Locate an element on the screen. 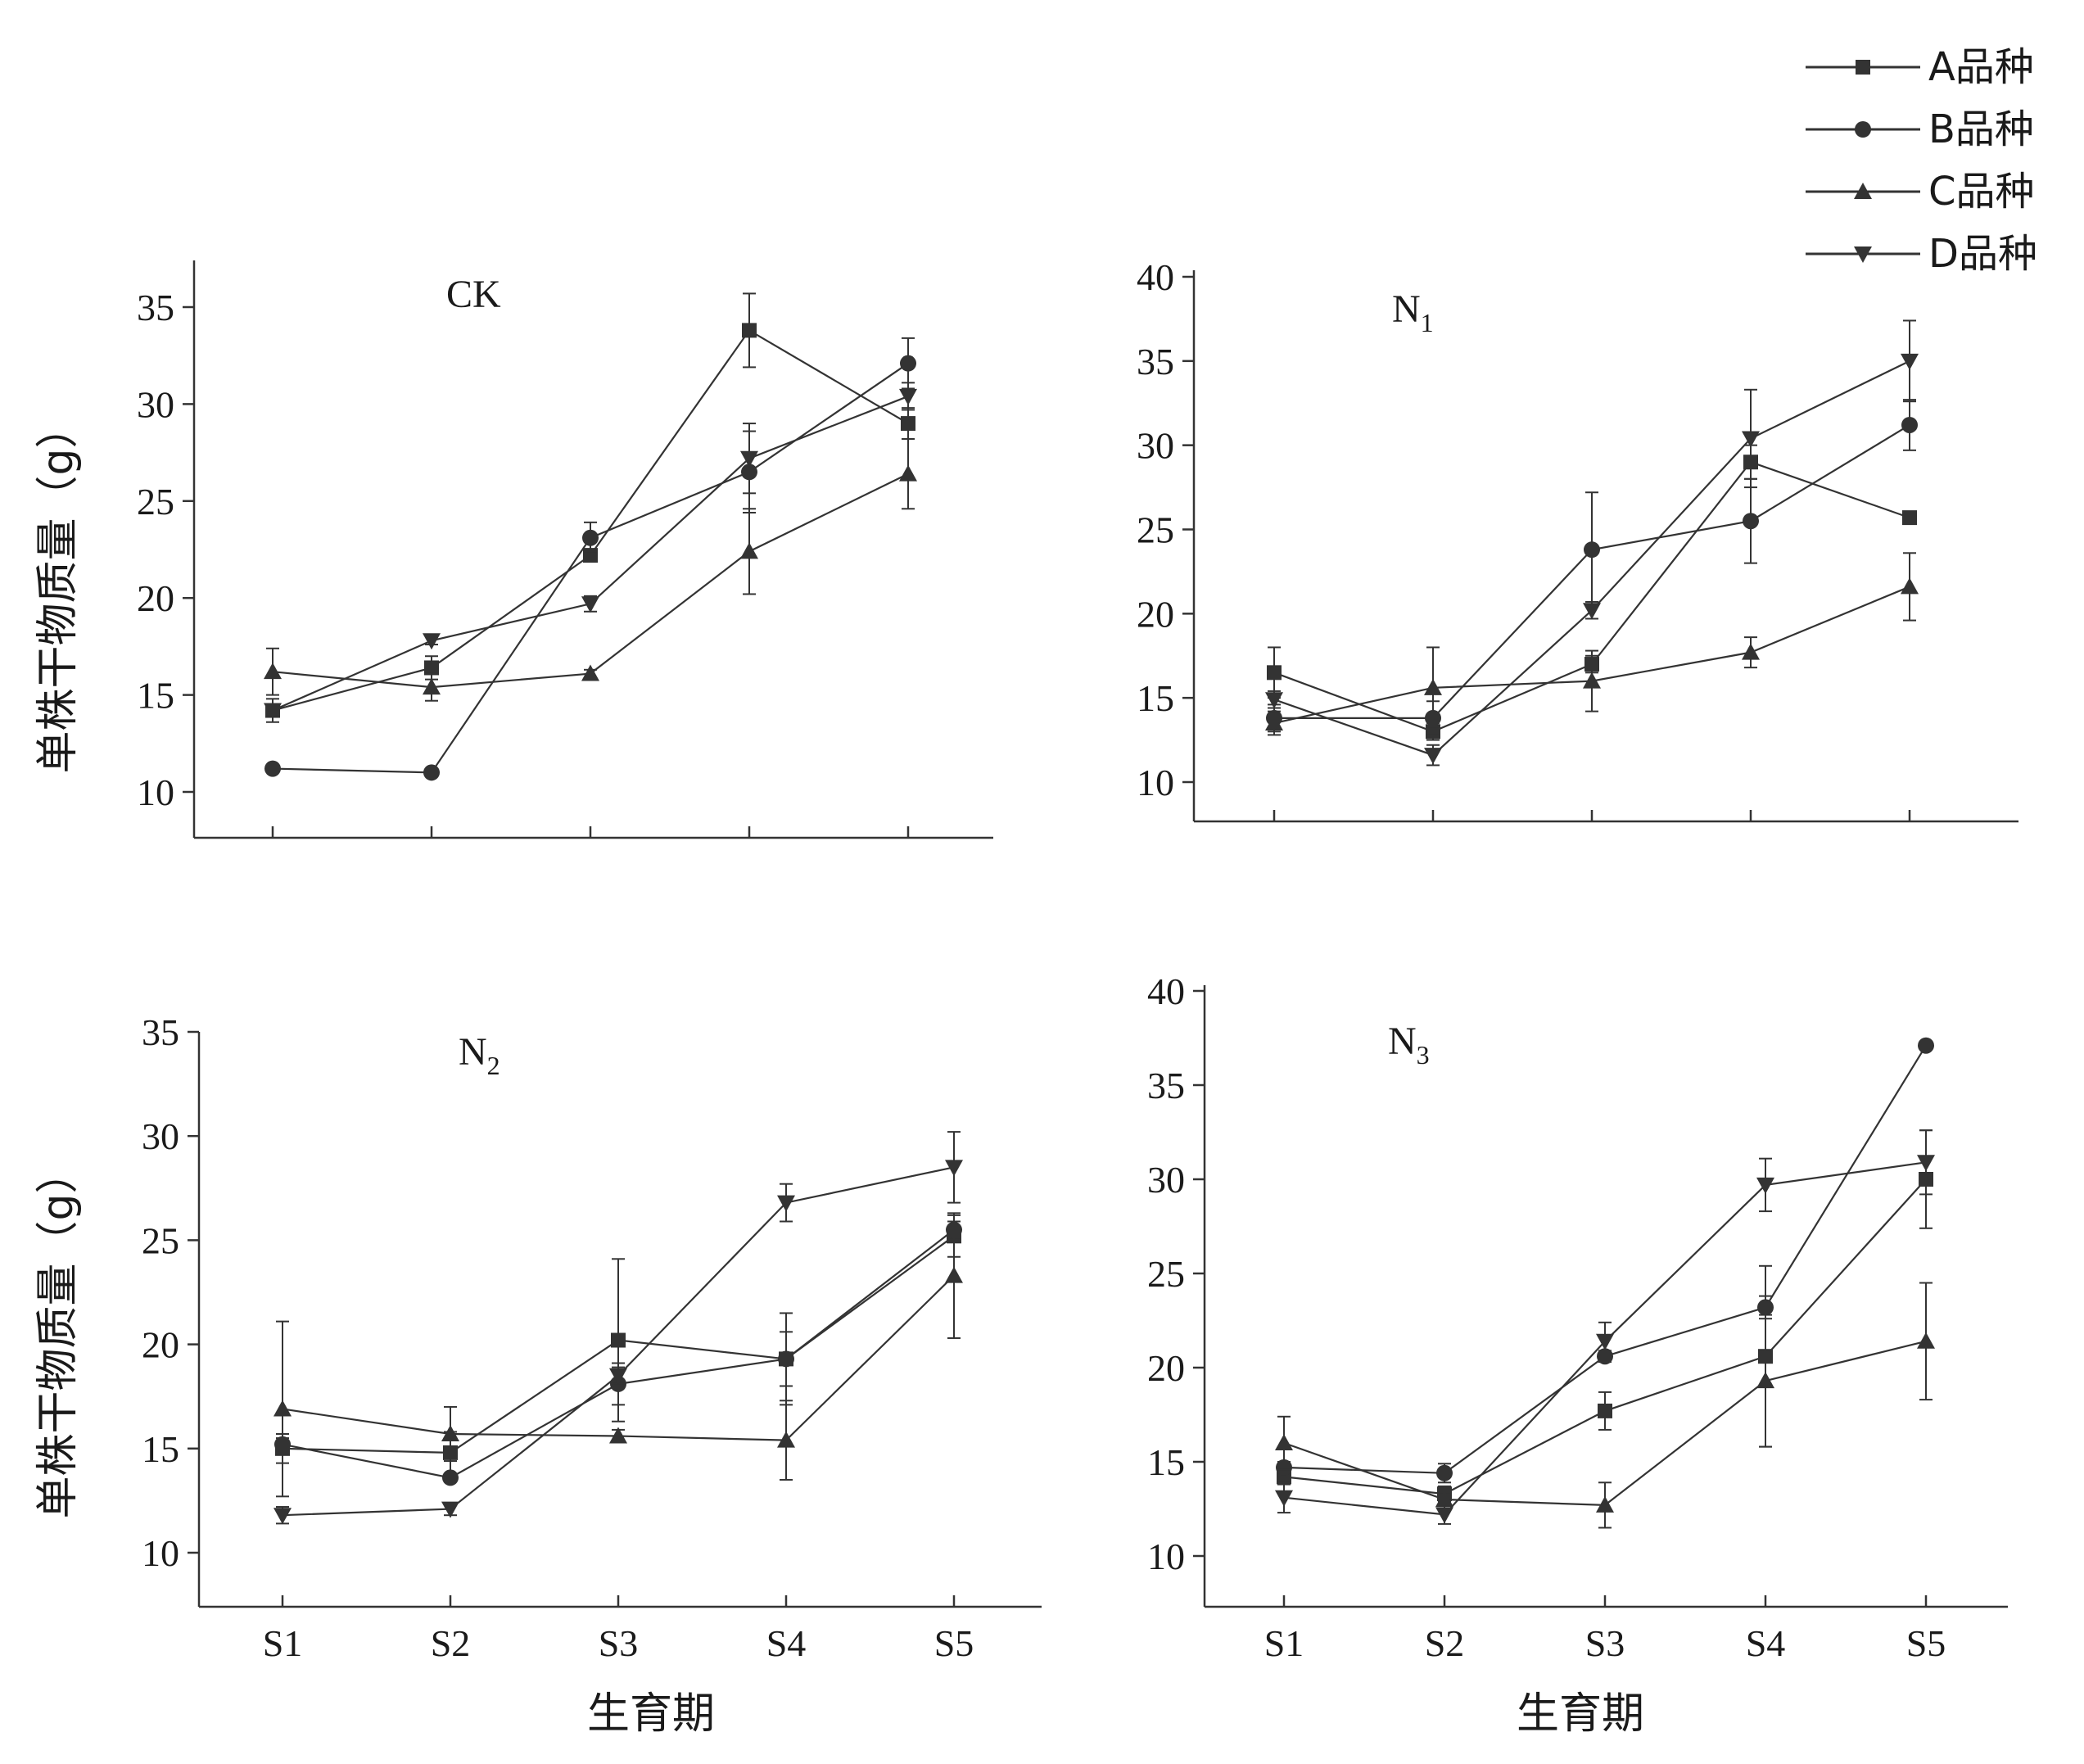 This screenshot has width=2084, height=1764. y-tick-label: 40 is located at coordinates (1166, 991).